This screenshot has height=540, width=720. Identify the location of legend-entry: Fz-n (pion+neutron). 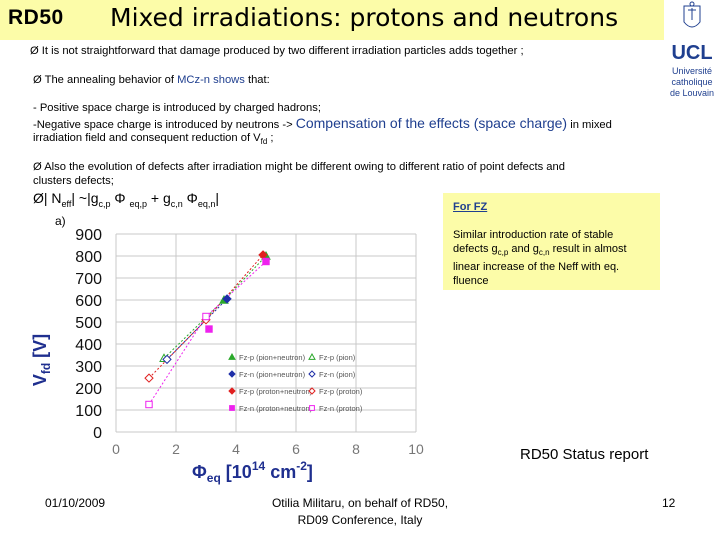
(272, 374).